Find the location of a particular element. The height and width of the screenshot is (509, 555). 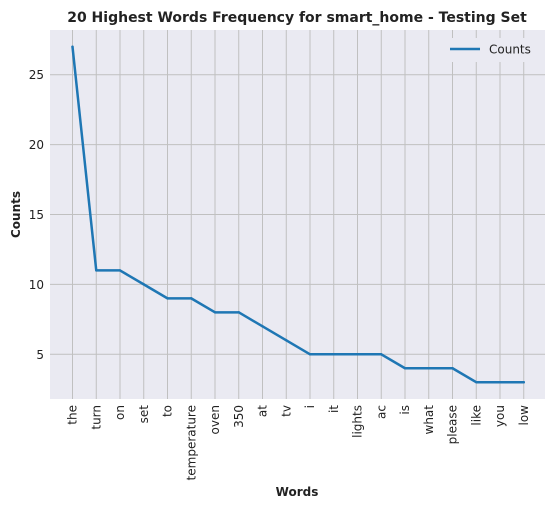

y-tick-label: 20 is located at coordinates (36, 145).